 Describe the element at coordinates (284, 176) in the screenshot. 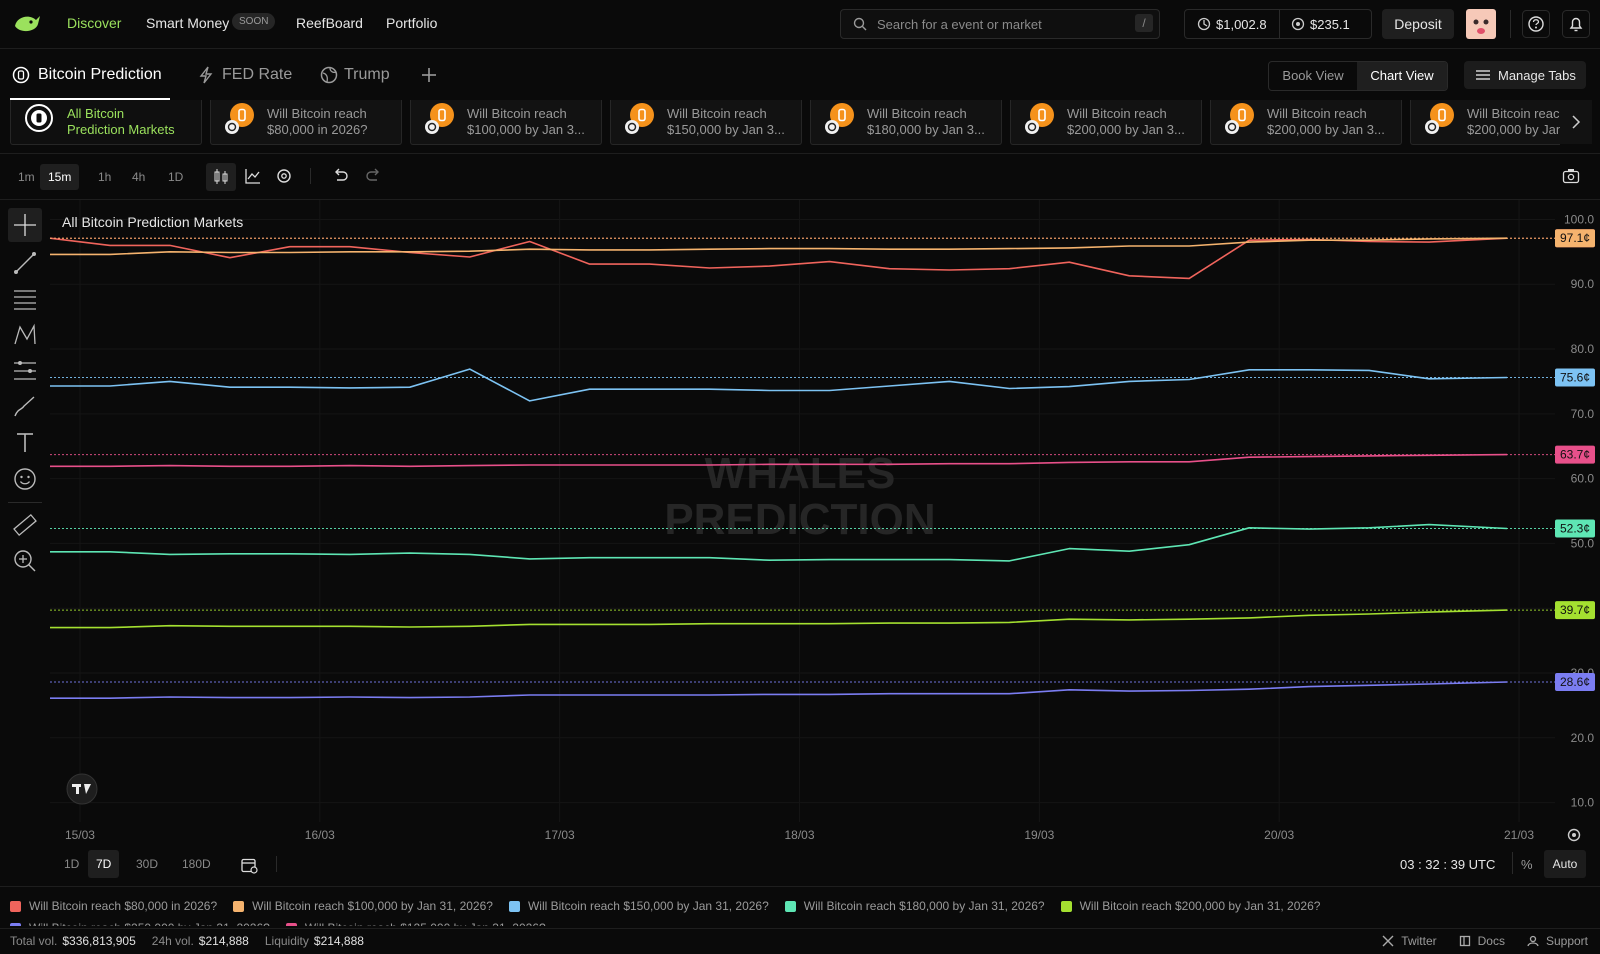

I see `settings-button` at that location.